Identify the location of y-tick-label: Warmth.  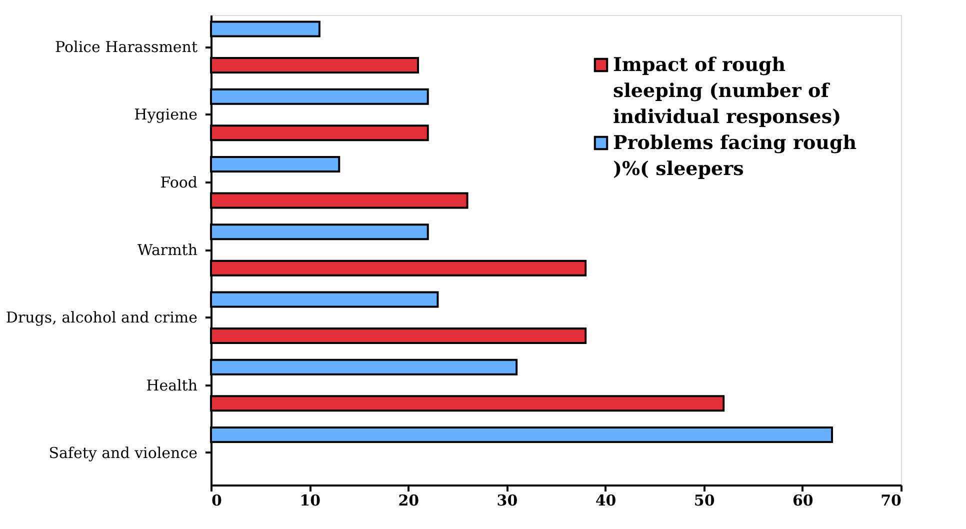
(167, 250).